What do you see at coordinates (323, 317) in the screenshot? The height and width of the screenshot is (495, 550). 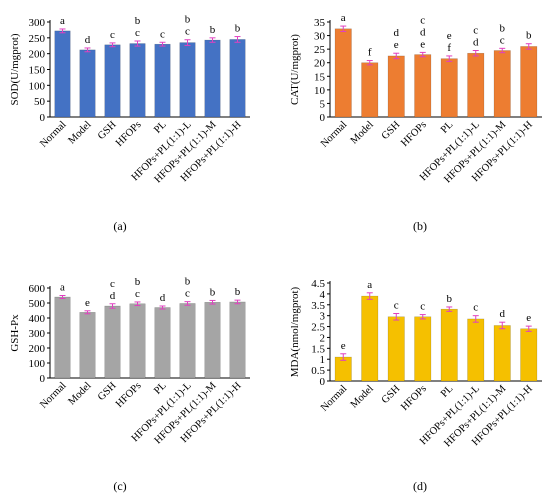 I see `y-tick-label: 3` at bounding box center [323, 317].